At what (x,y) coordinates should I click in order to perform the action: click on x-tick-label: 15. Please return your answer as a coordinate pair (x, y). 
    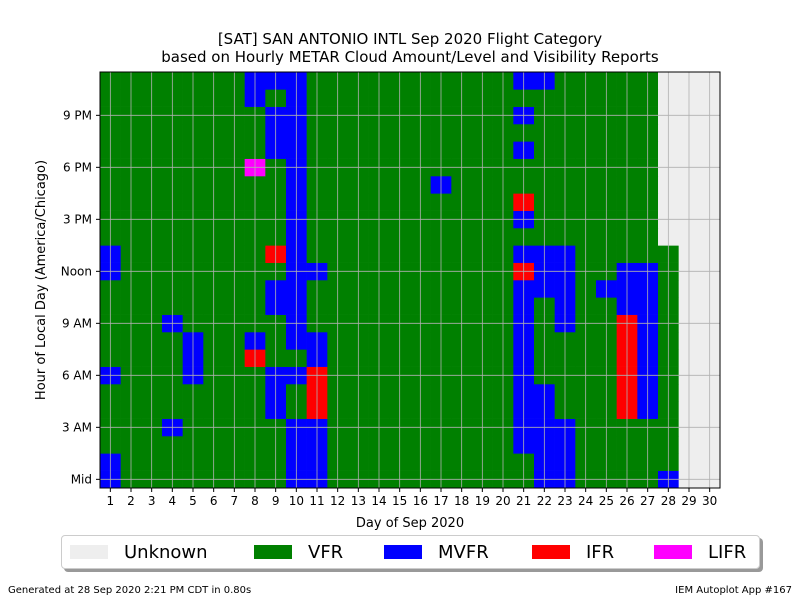
    Looking at the image, I should click on (399, 501).